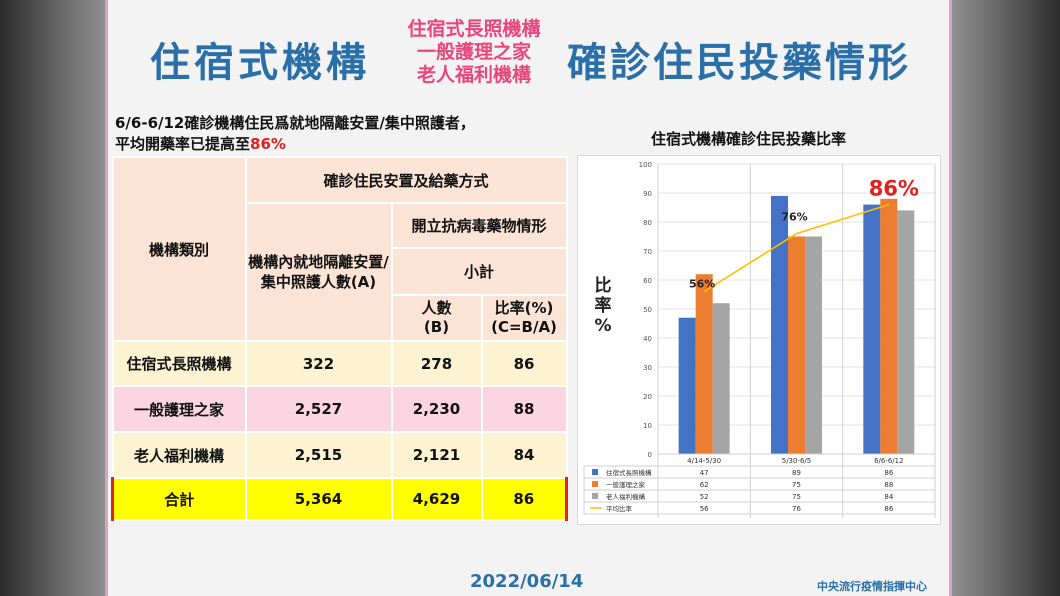 The width and height of the screenshot is (1060, 596). Describe the element at coordinates (647, 281) in the screenshot. I see `y-tick-label: 60` at that location.